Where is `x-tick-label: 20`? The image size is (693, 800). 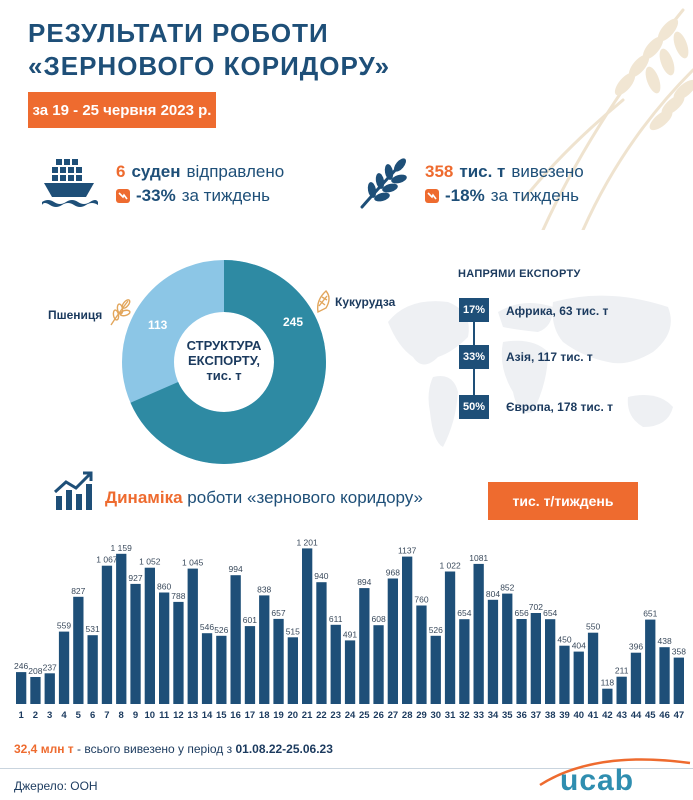 x-tick-label: 20 is located at coordinates (293, 715).